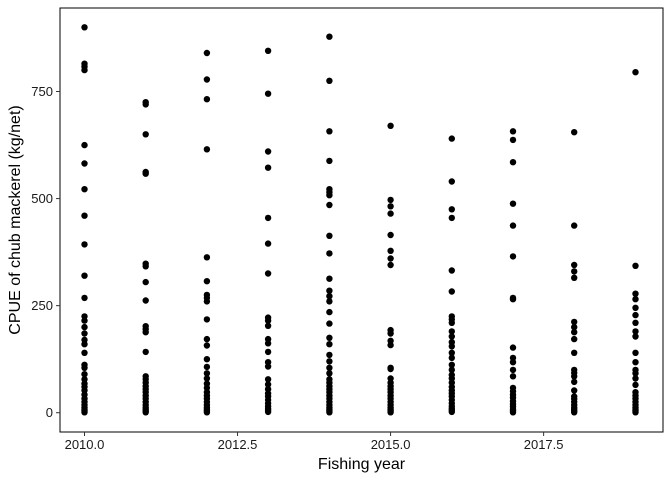 This screenshot has height=480, width=672. What do you see at coordinates (45, 252) in the screenshot?
I see `y-axis: 0 250 500 750` at bounding box center [45, 252].